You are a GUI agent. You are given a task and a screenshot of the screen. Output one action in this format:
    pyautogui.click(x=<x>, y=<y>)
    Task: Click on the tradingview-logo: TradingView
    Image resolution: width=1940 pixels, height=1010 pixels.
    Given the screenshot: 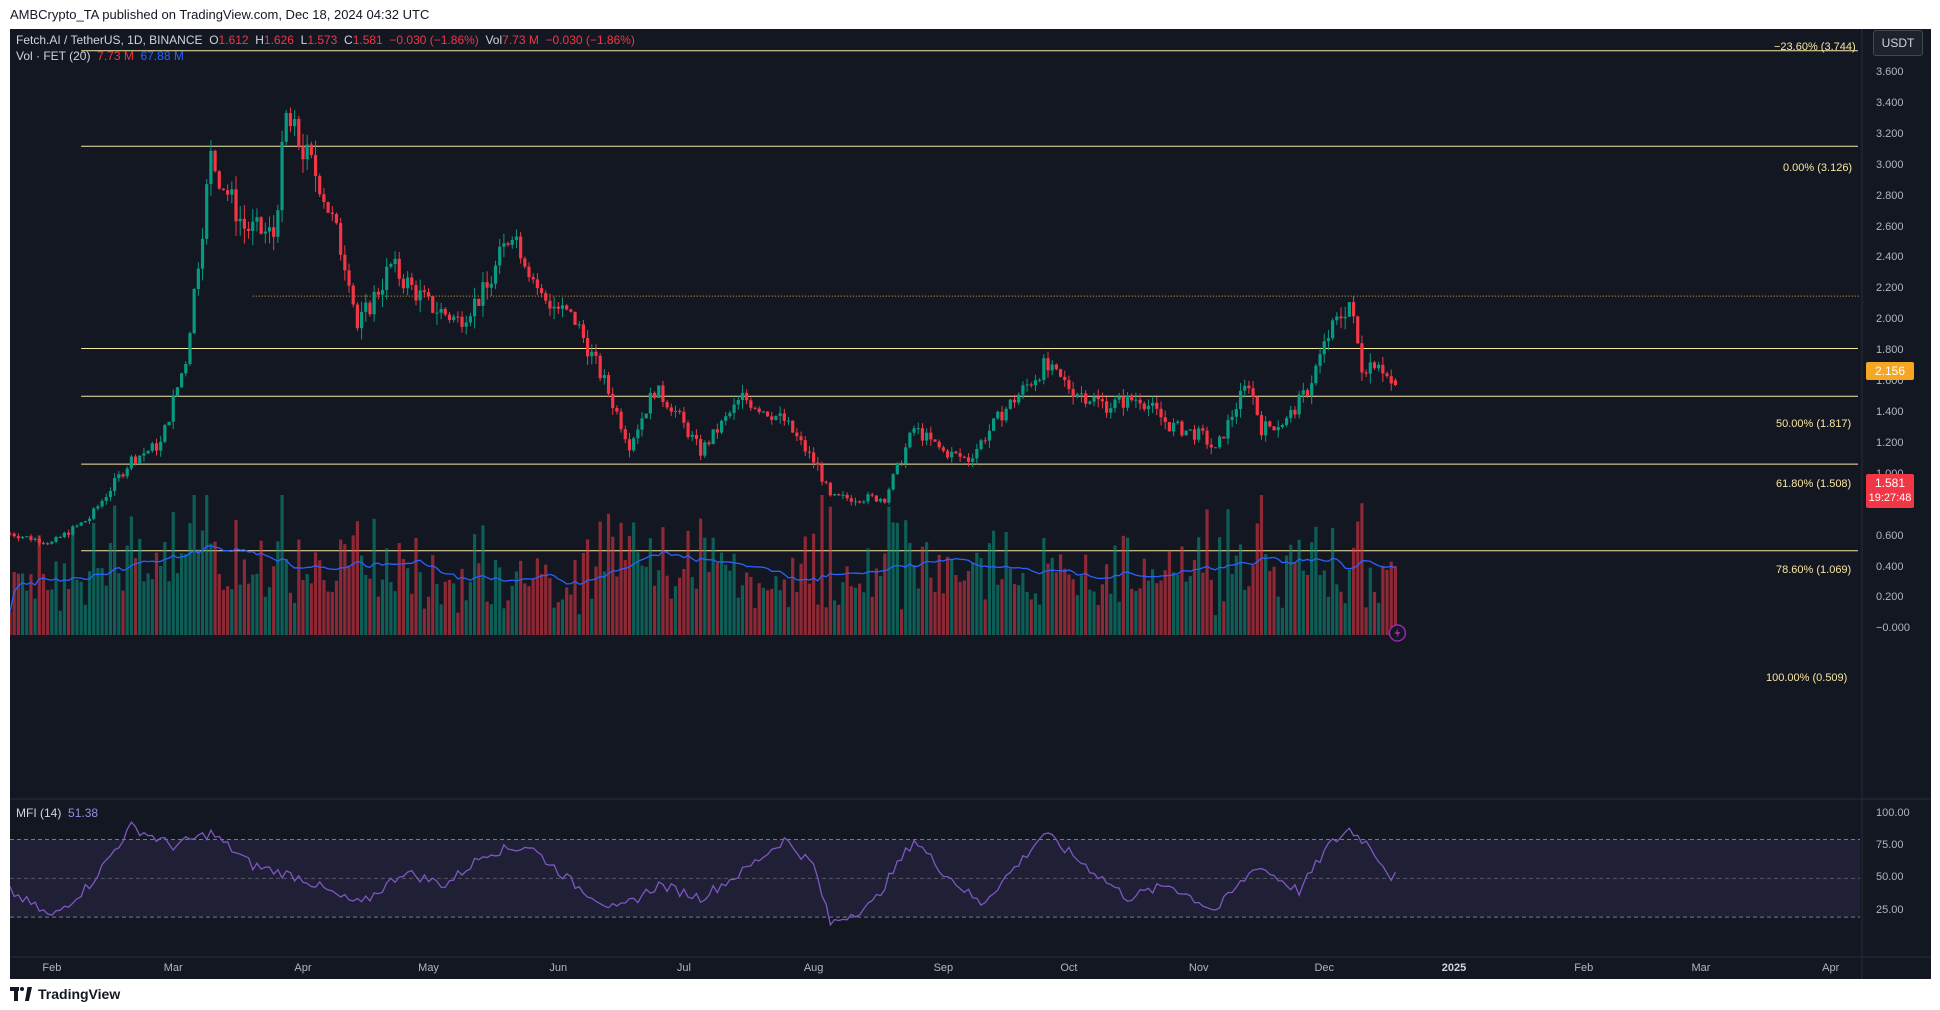 What is the action you would take?
    pyautogui.click(x=65, y=994)
    